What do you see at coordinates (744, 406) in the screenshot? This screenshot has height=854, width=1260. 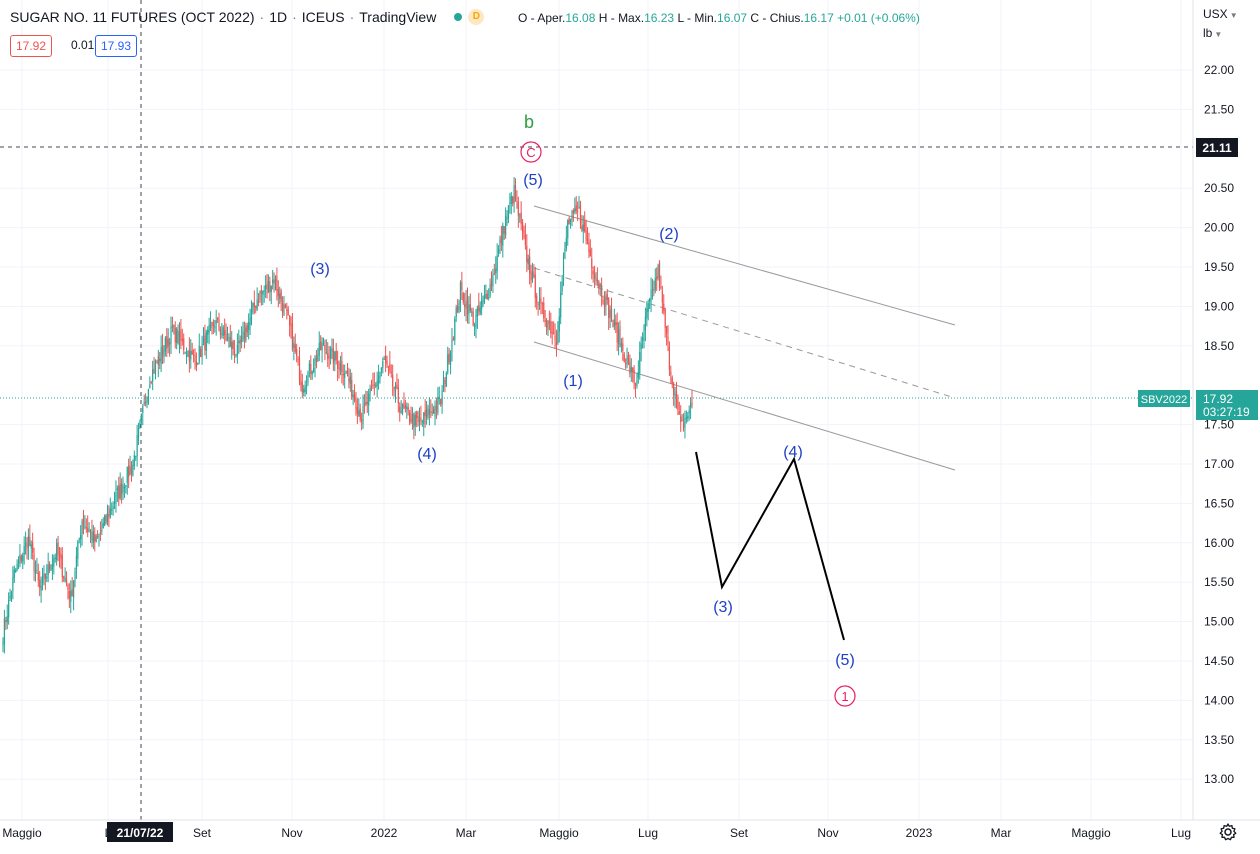 I see `channel-lower` at bounding box center [744, 406].